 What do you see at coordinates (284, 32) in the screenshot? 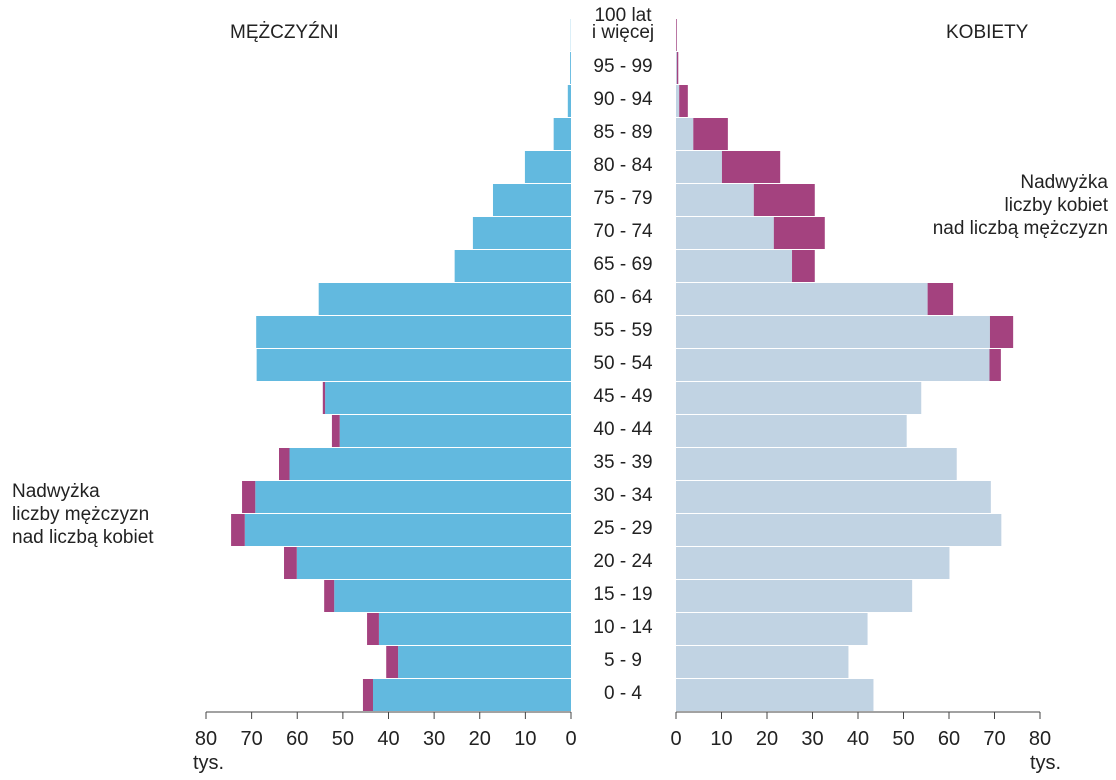
I see `male-header: MĘŻCZYŹNI` at bounding box center [284, 32].